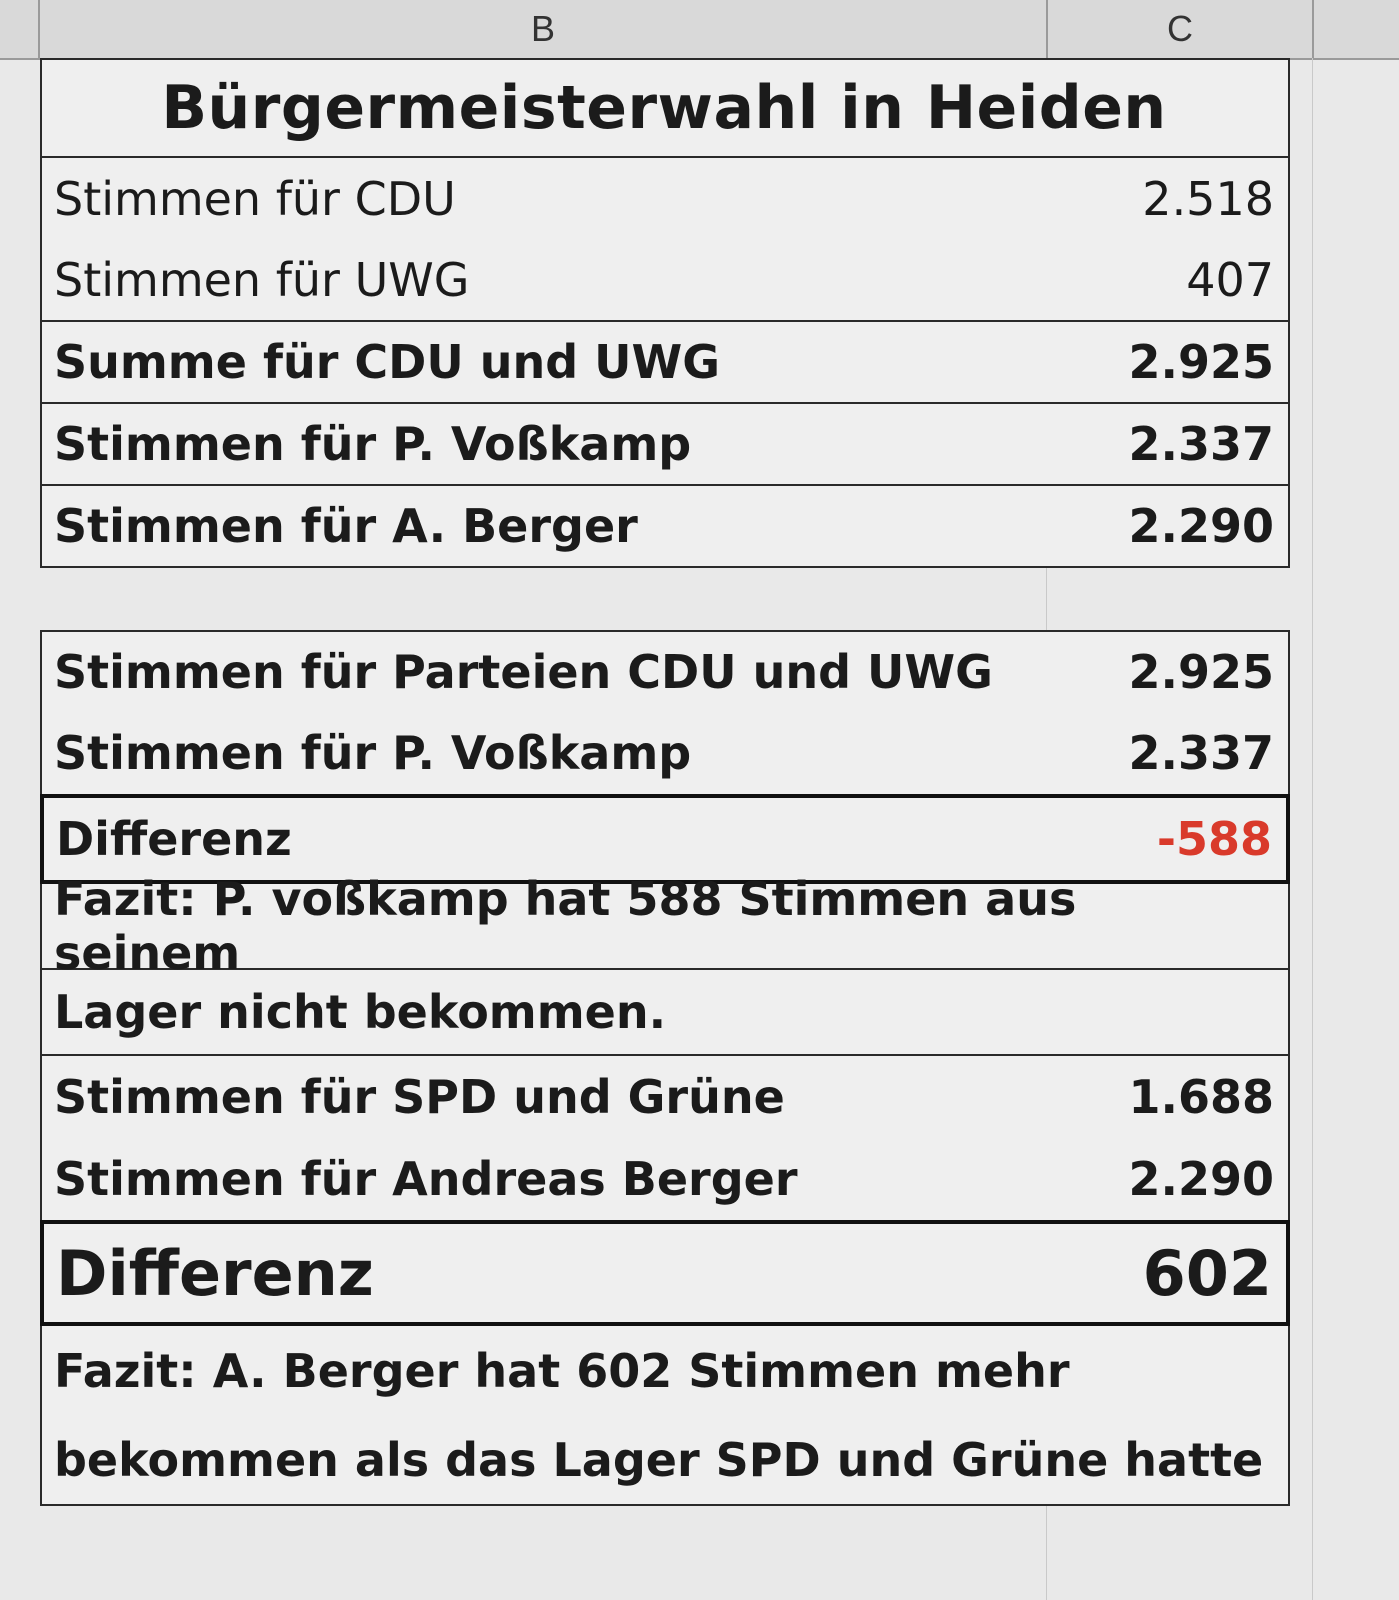  What do you see at coordinates (665, 281) in the screenshot?
I see `table-row: Stimmen für UWG 407` at bounding box center [665, 281].